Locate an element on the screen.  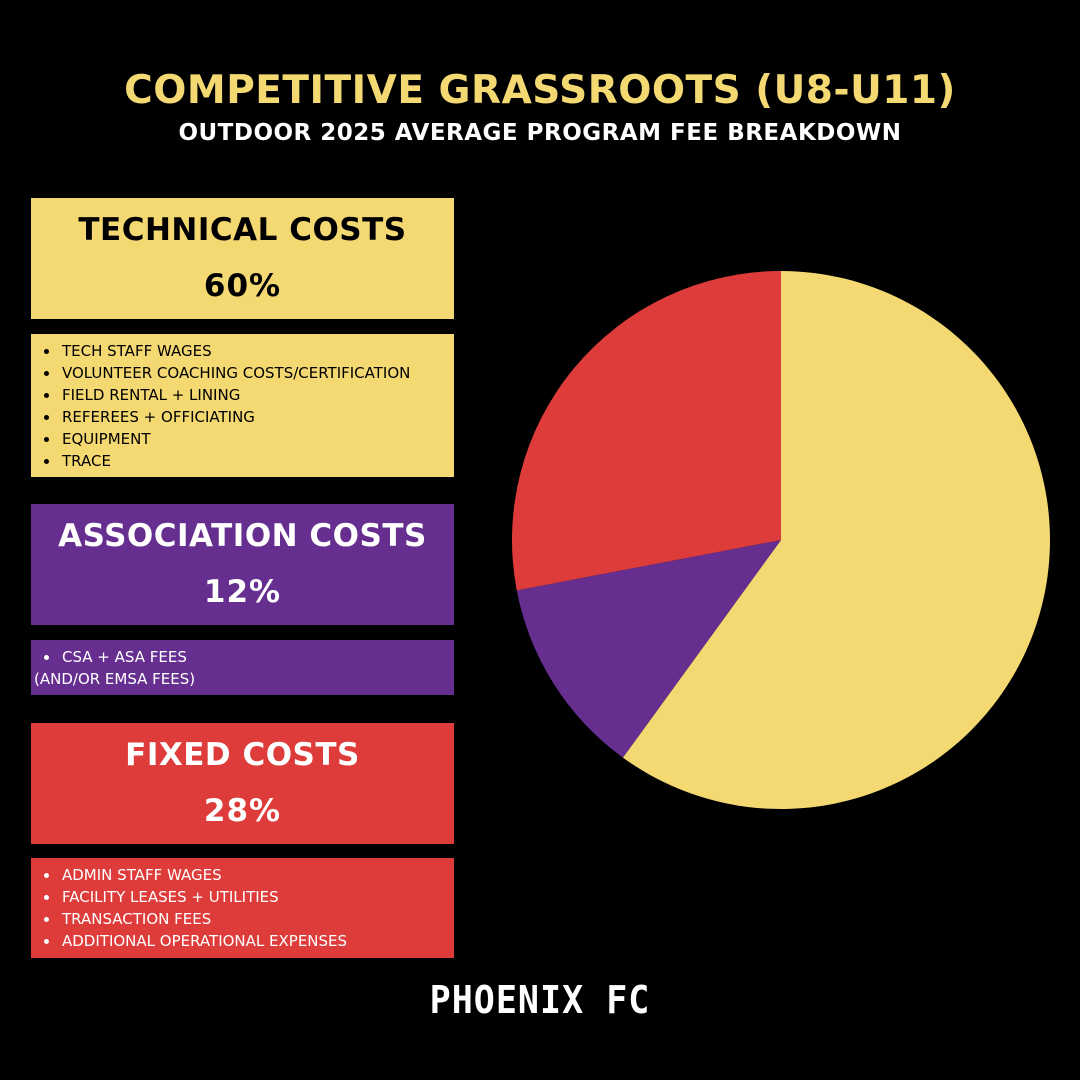
pie-slice-association-costs is located at coordinates (648, 649).